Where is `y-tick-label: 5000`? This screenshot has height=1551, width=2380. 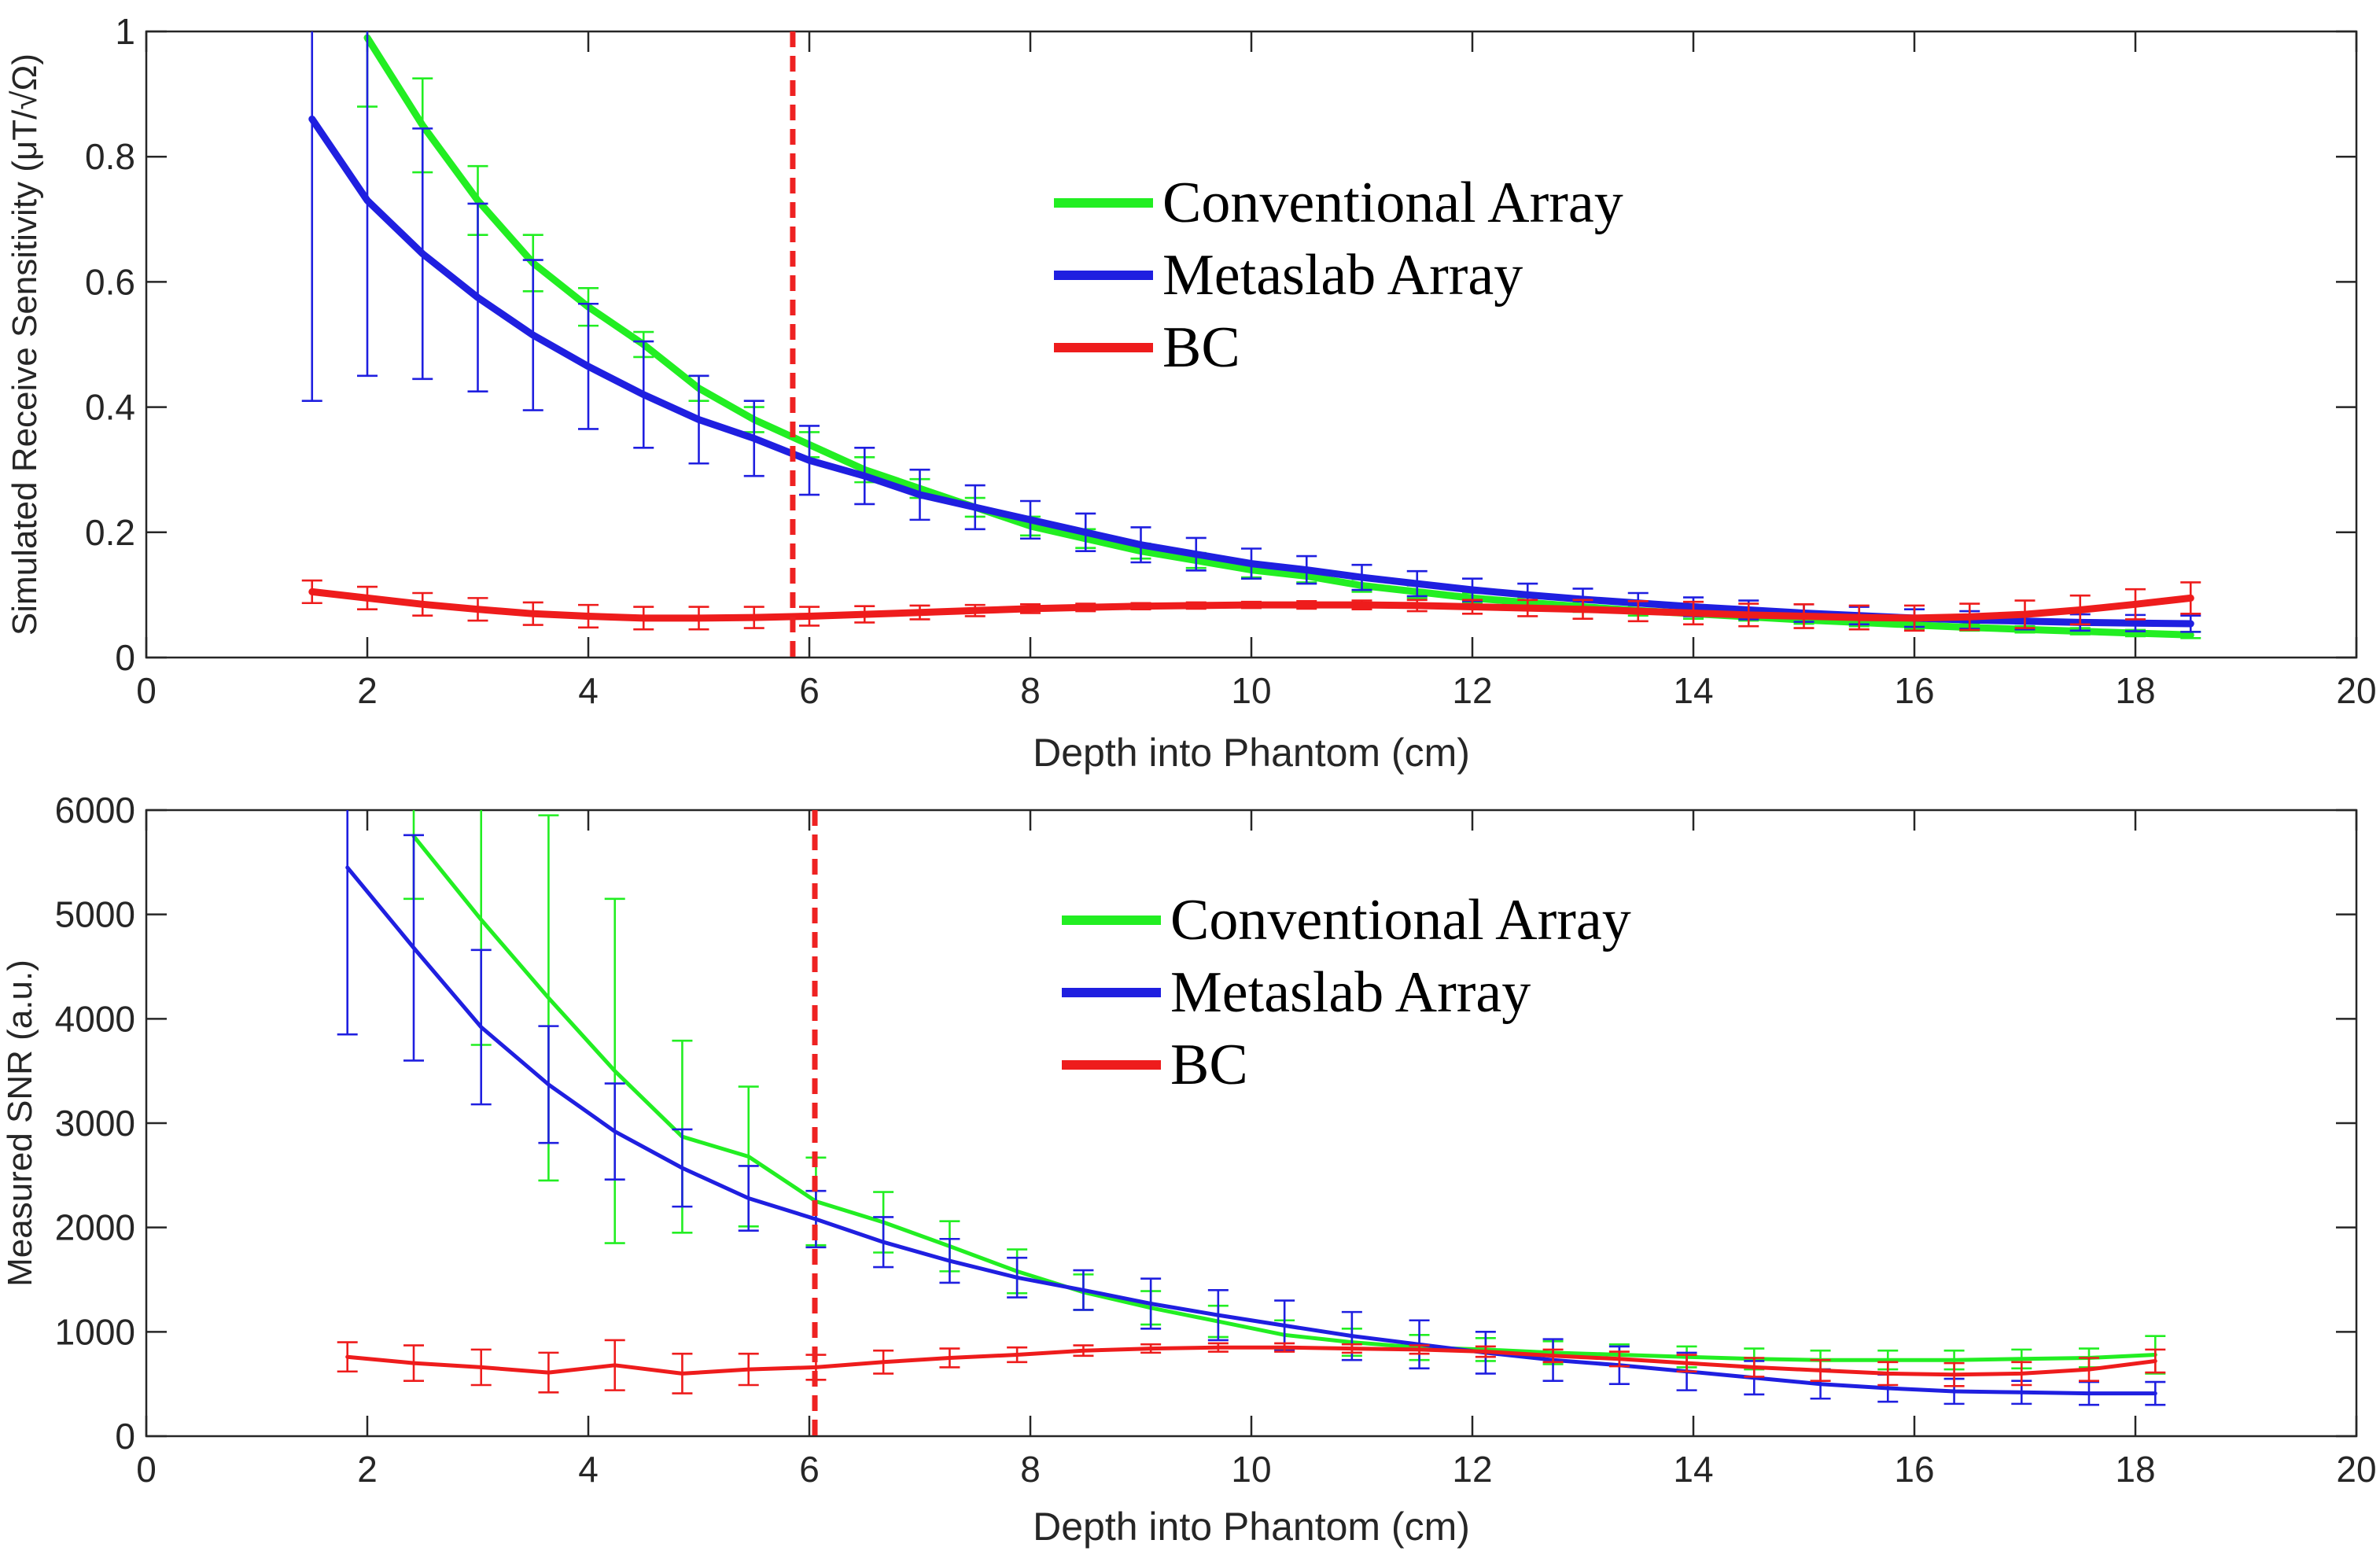
y-tick-label: 5000 is located at coordinates (95, 914).